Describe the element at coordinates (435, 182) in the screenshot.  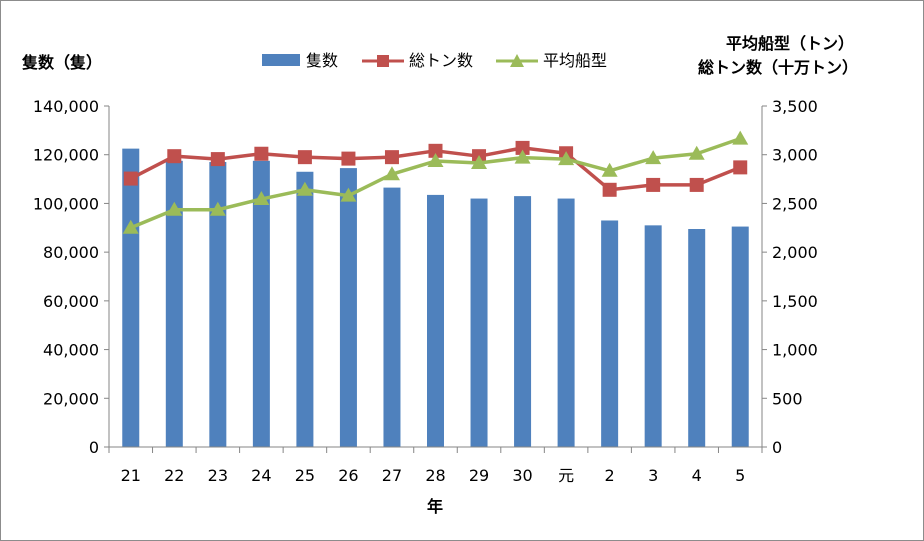
I see `line-series` at that location.